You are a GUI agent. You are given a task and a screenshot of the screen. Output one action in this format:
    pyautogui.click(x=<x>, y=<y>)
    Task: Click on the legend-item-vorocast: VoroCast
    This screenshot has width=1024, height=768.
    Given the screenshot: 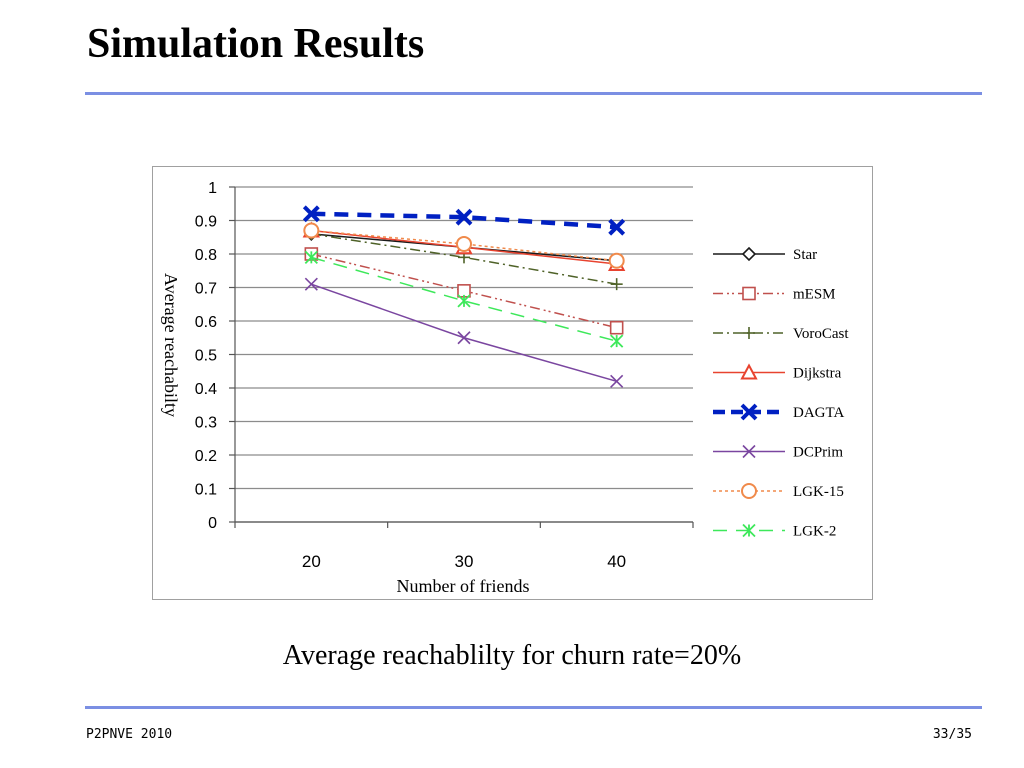 What is the action you would take?
    pyautogui.click(x=781, y=334)
    